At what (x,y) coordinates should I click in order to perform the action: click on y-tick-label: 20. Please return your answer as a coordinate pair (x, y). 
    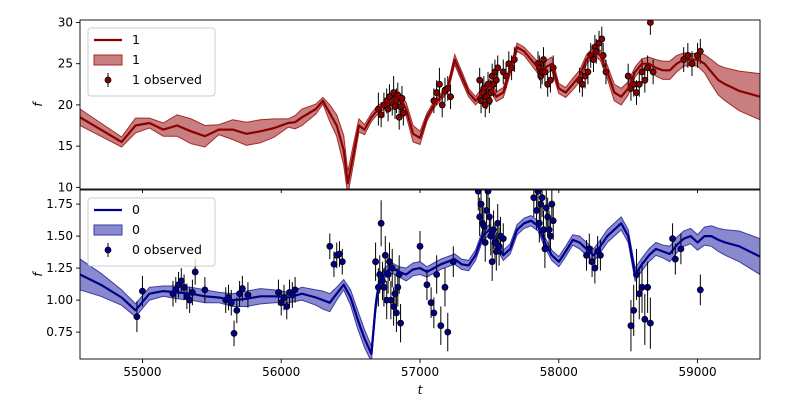
    Looking at the image, I should click on (65, 105).